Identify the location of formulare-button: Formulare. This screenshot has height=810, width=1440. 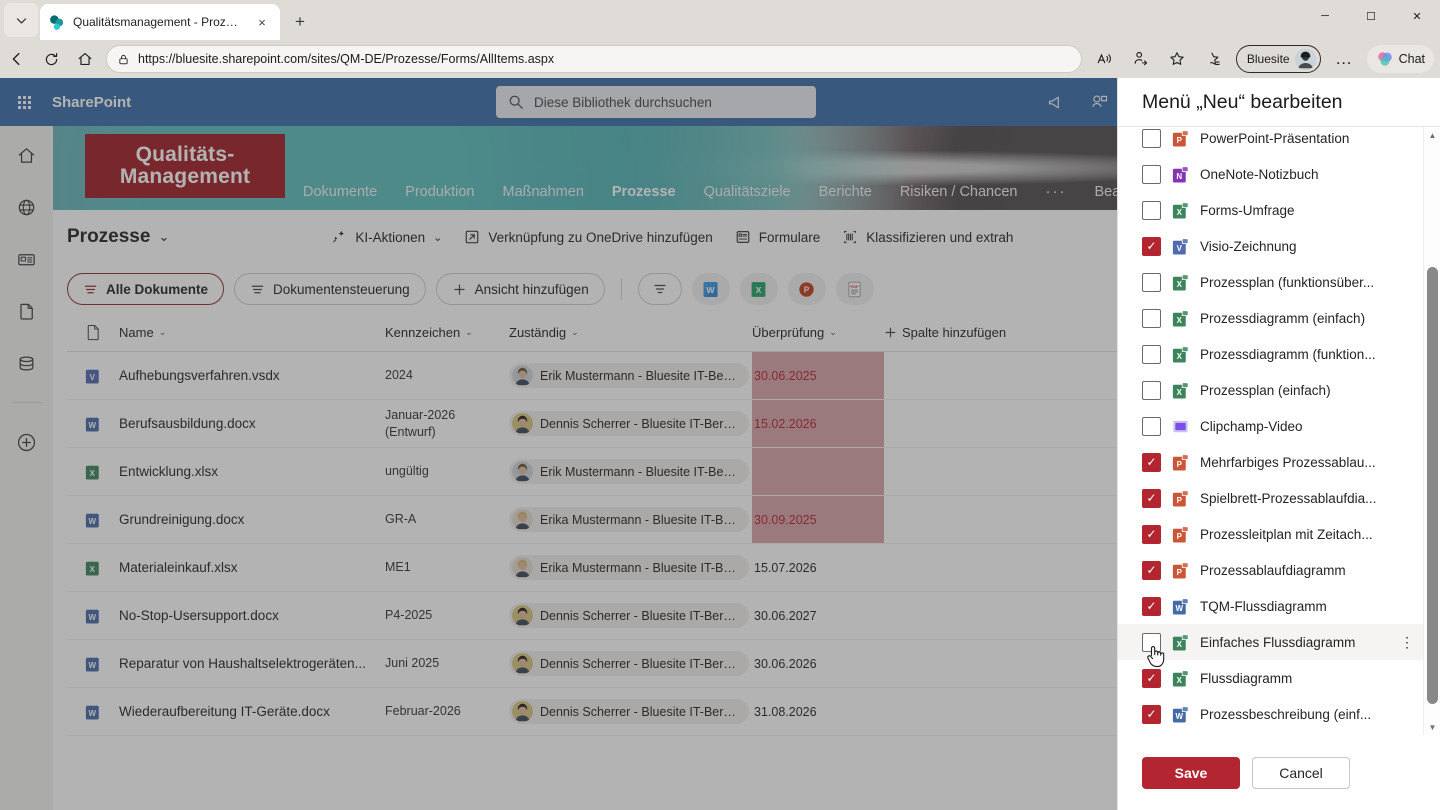
(777, 237).